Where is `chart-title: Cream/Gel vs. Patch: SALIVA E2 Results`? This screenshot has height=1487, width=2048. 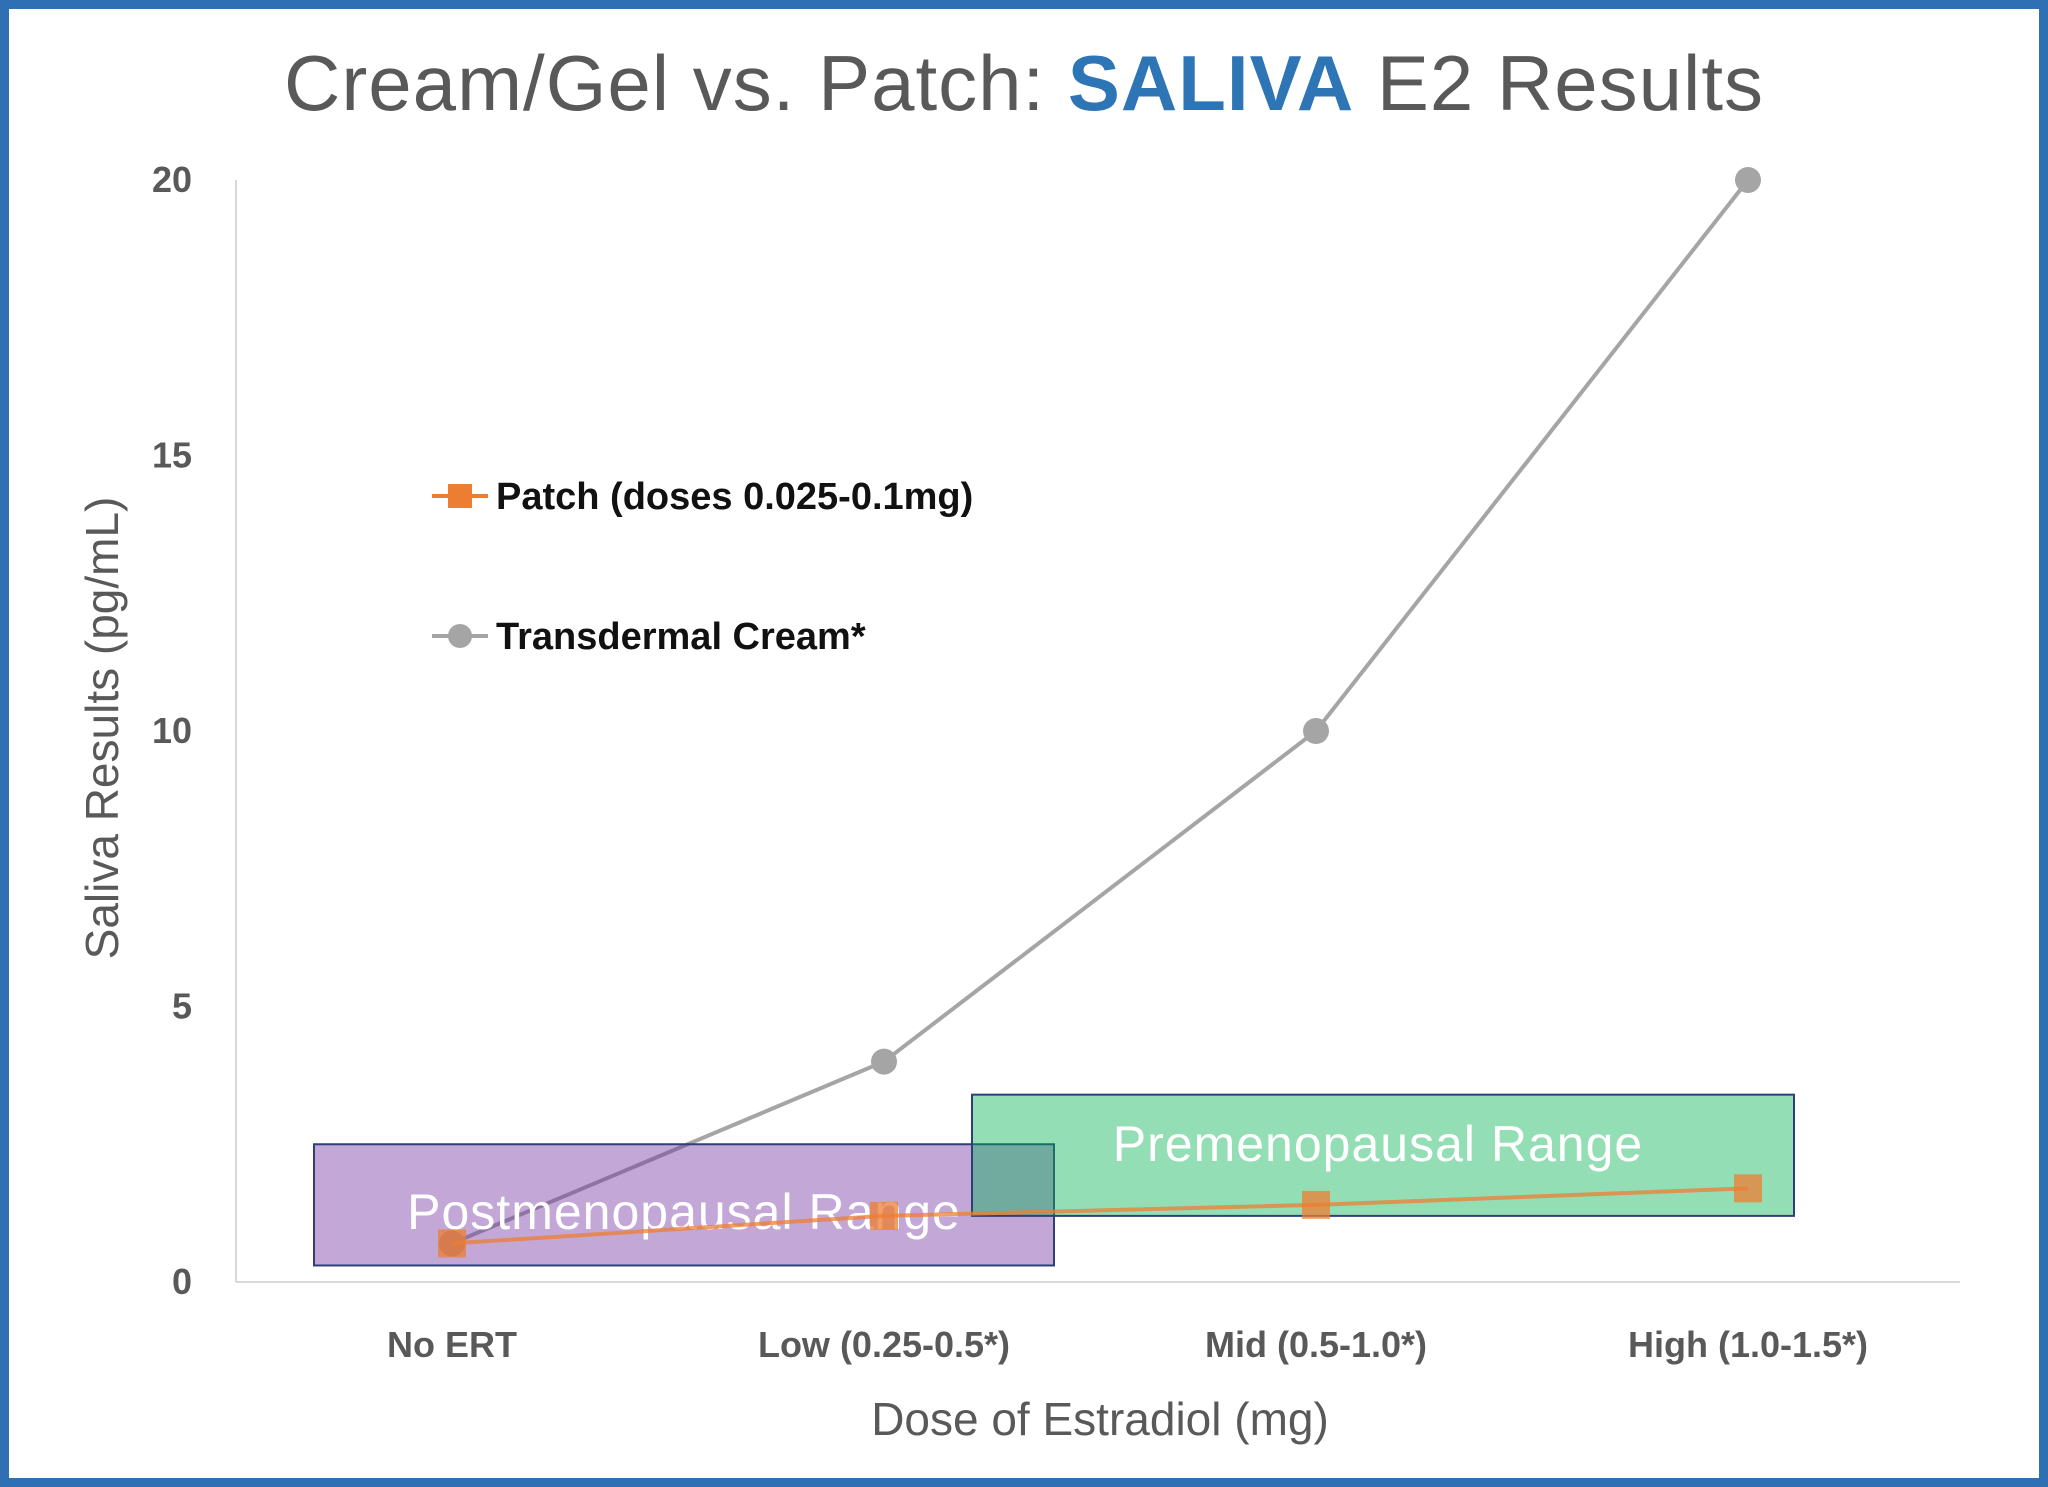 chart-title: Cream/Gel vs. Patch: SALIVA E2 Results is located at coordinates (1024, 83).